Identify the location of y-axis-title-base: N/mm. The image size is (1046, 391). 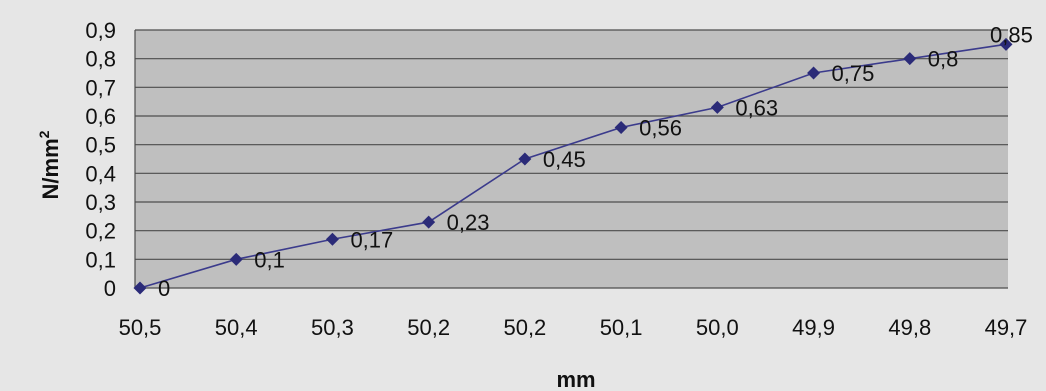
(50, 168).